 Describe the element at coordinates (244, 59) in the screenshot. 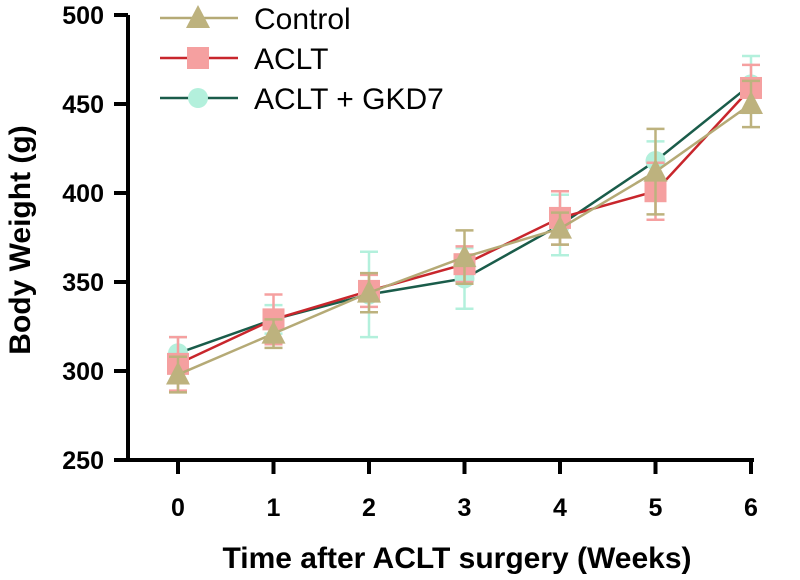

I see `legend-item: ACLT` at that location.